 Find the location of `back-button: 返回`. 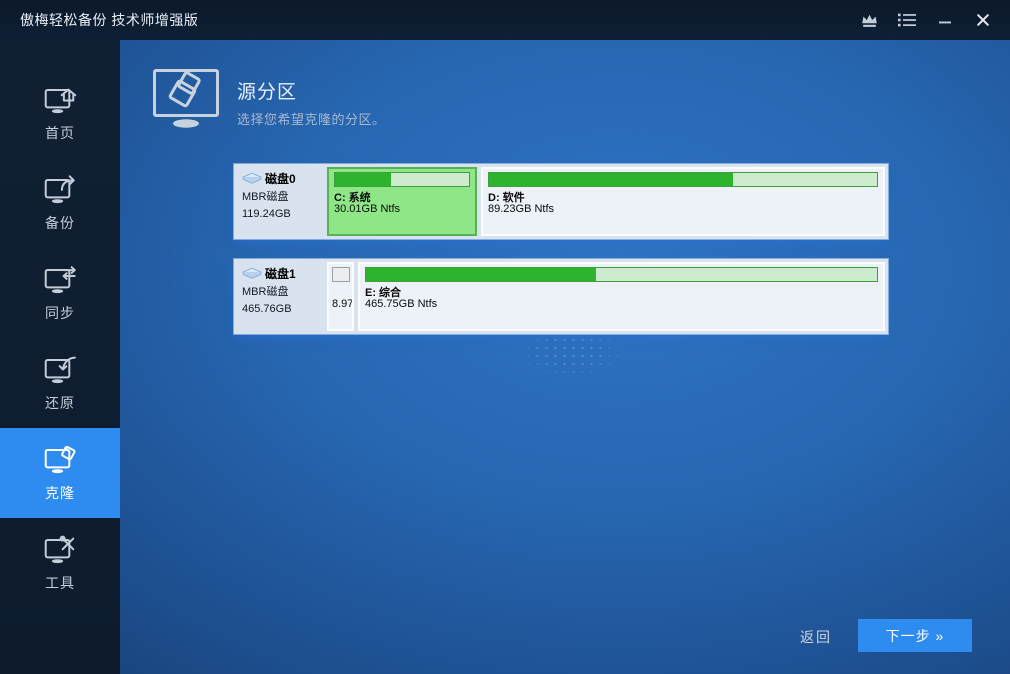

back-button: 返回 is located at coordinates (816, 637).